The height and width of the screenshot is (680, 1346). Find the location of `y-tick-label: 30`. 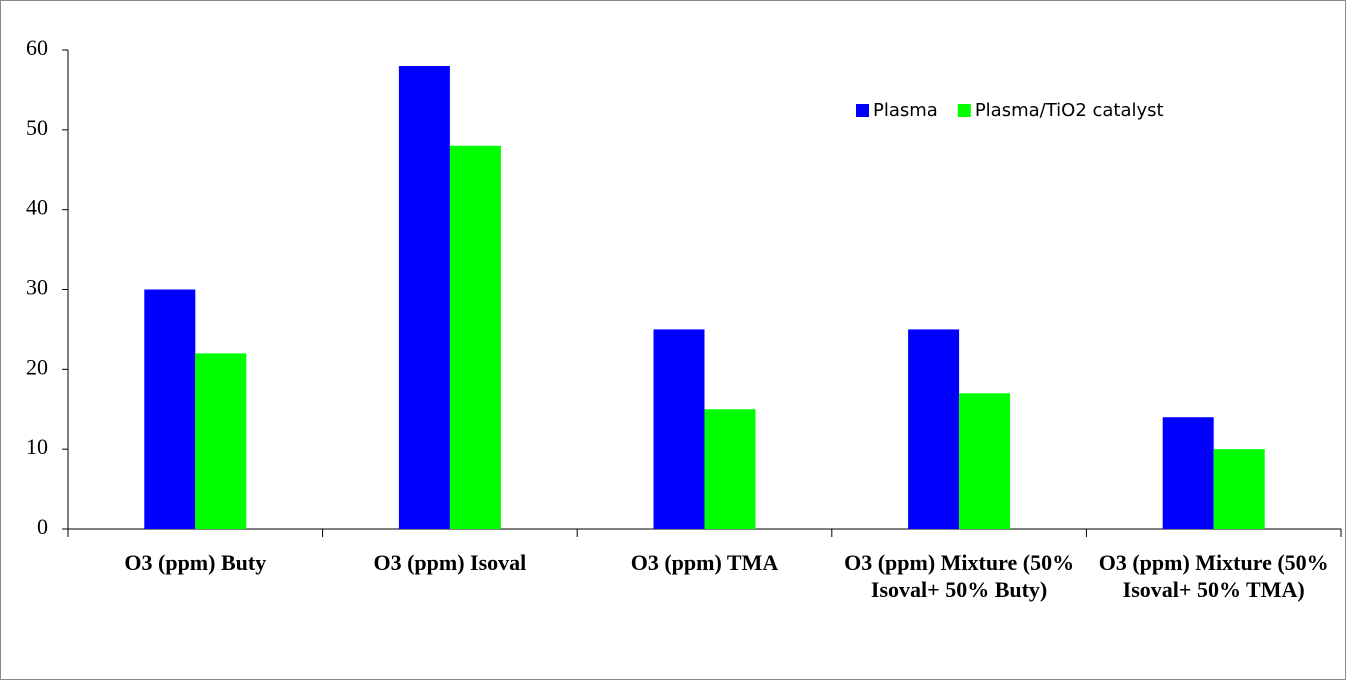

y-tick-label: 30 is located at coordinates (37, 287).